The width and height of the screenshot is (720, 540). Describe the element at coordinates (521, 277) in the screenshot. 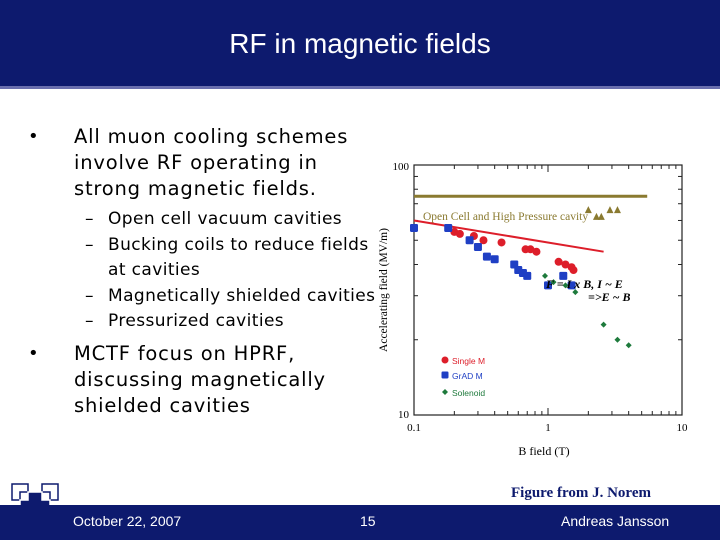

I see `chart-marks` at that location.